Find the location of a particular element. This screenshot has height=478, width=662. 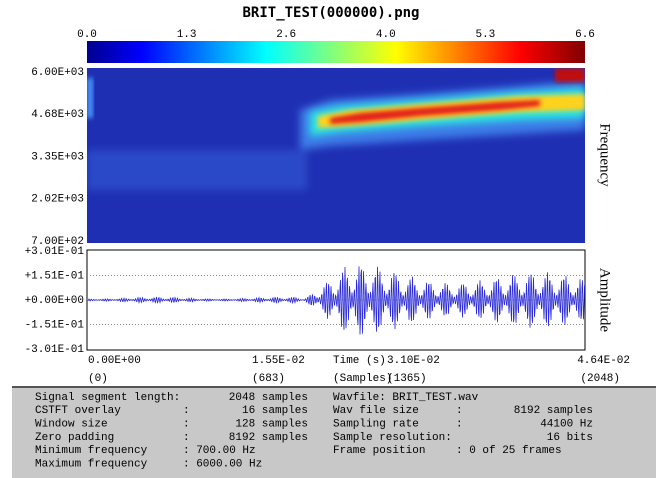

x-tick-label: 3.10E-02 is located at coordinates (413, 361).